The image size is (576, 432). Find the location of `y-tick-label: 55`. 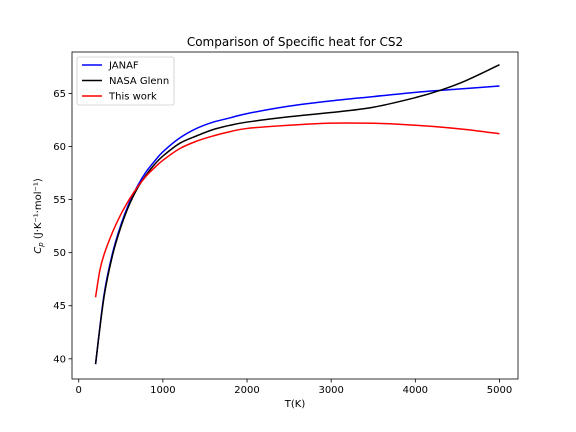

y-tick-label: 55 is located at coordinates (59, 200).